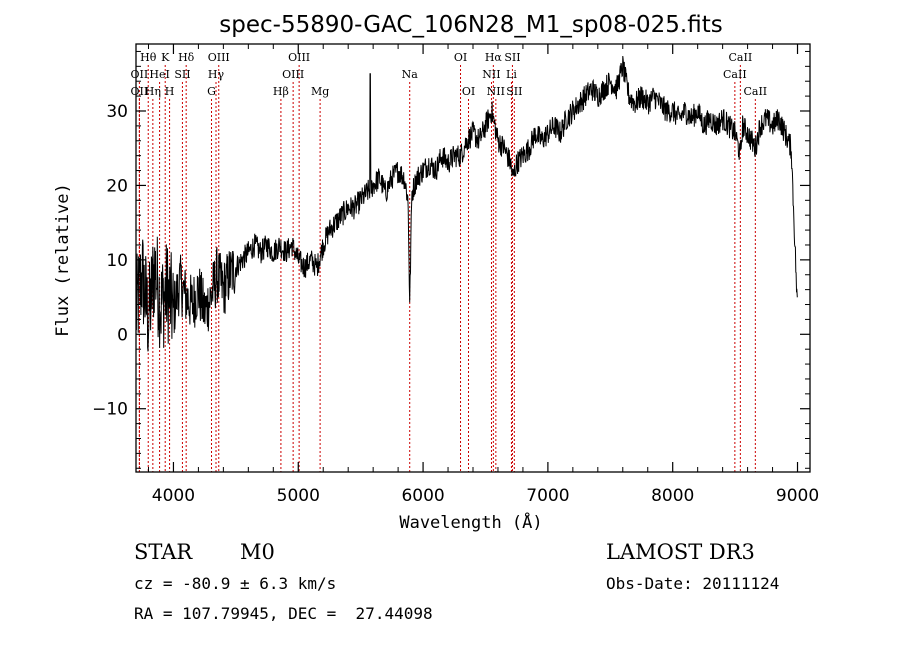 The width and height of the screenshot is (900, 649). I want to click on y-tick-label: 20, so click(117, 186).